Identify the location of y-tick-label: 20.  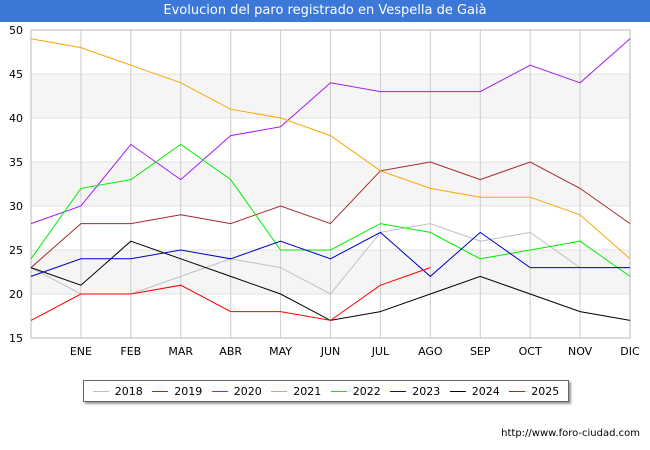
(16, 294).